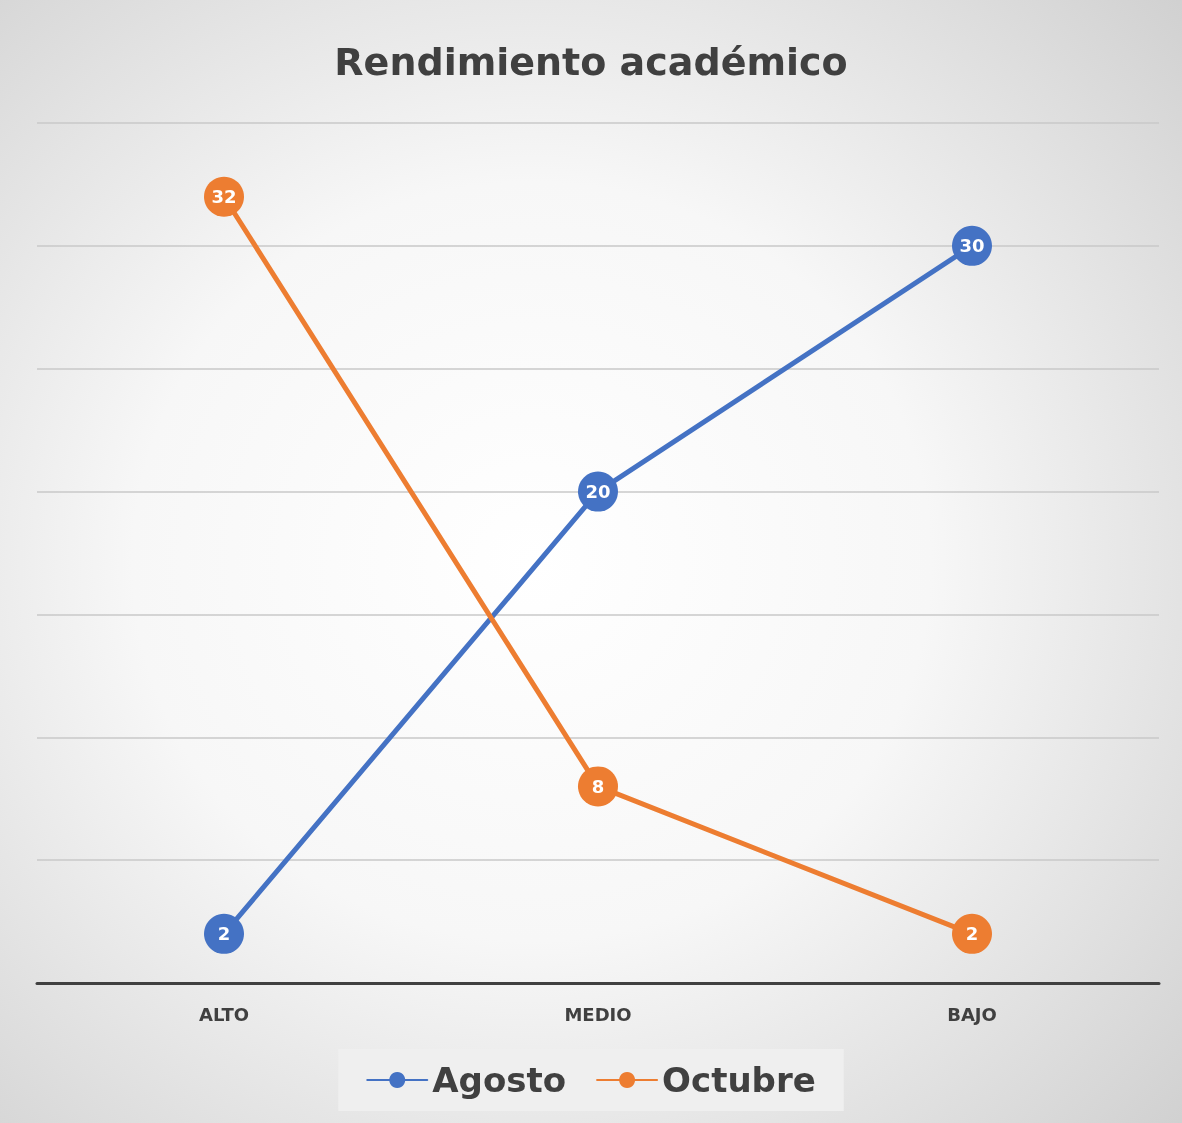 This screenshot has height=1123, width=1182. Describe the element at coordinates (739, 1080) in the screenshot. I see `legend-label: Octubre` at that location.